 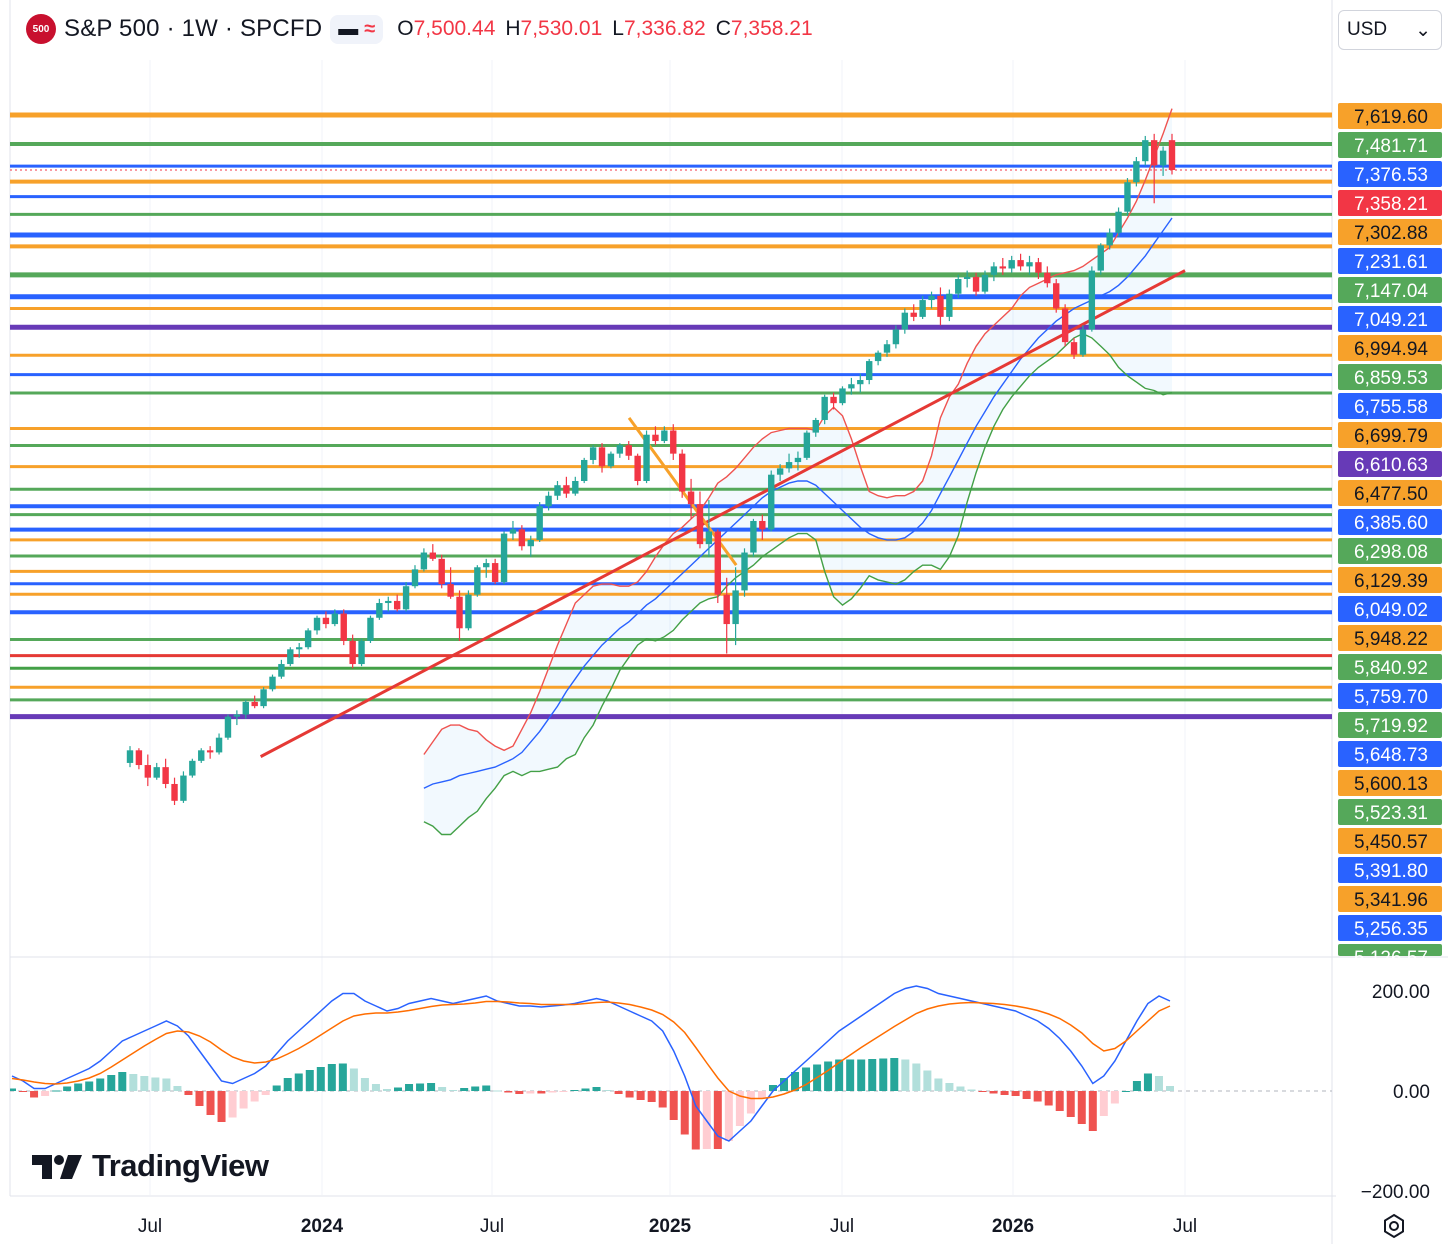 What do you see at coordinates (1391, 958) in the screenshot?
I see `price-label-text: 5,126.57` at bounding box center [1391, 958].